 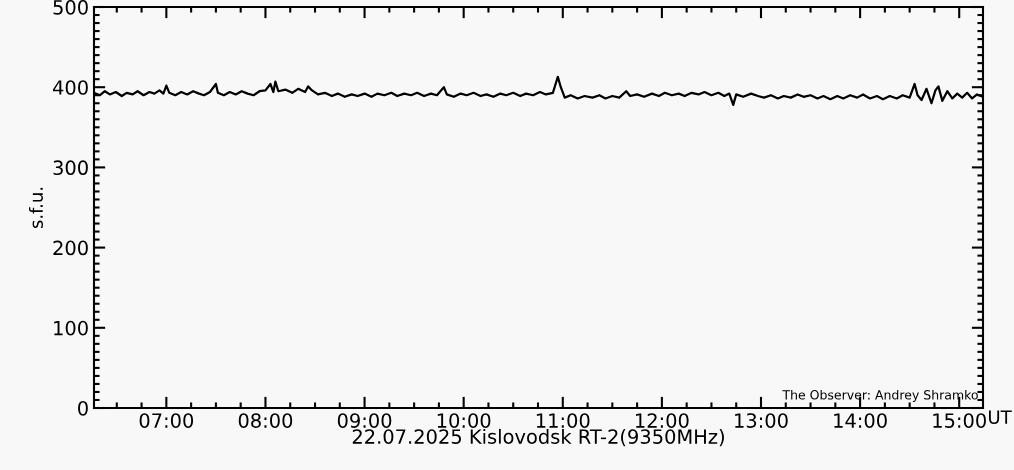 What do you see at coordinates (880, 395) in the screenshot?
I see `annotation: The Observer: Andrey Shramko` at bounding box center [880, 395].